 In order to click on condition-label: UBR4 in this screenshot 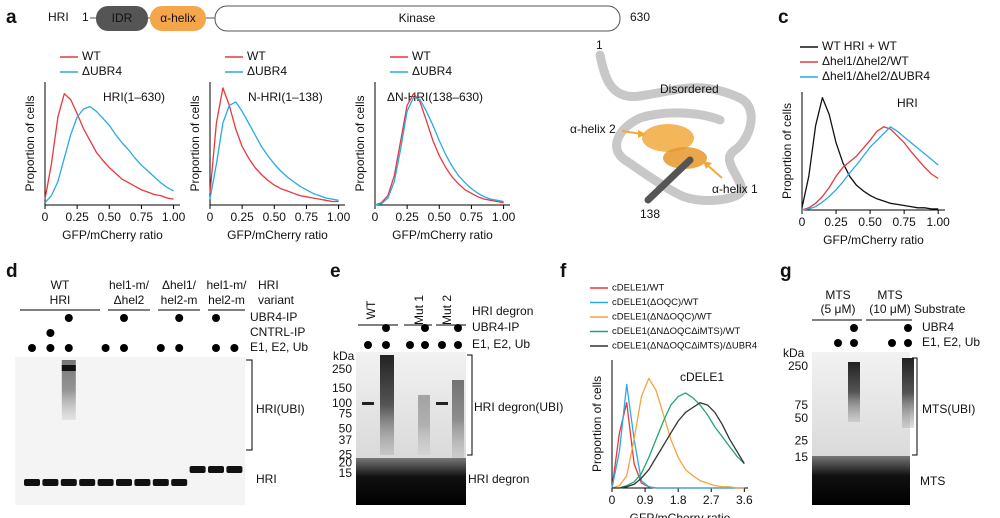, I will do `click(938, 327)`.